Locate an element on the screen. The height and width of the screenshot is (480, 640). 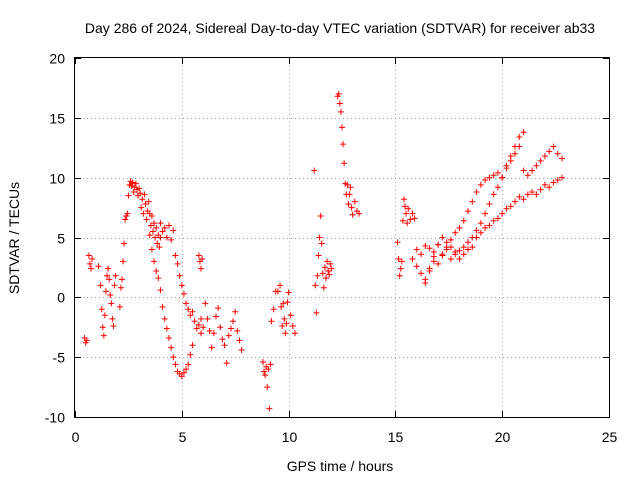
series-seg6 is located at coordinates (181, 278).